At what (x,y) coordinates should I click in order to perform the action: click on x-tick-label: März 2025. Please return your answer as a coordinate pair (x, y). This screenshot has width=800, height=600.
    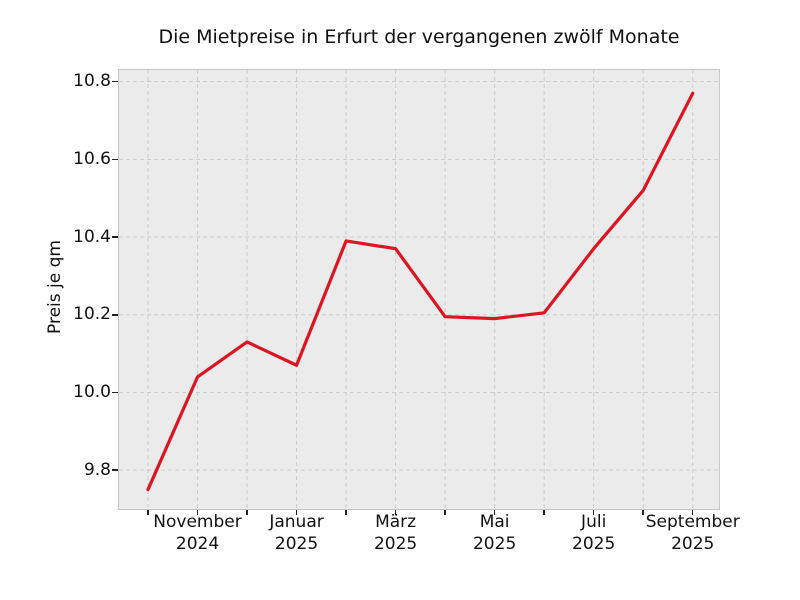
    Looking at the image, I should click on (395, 533).